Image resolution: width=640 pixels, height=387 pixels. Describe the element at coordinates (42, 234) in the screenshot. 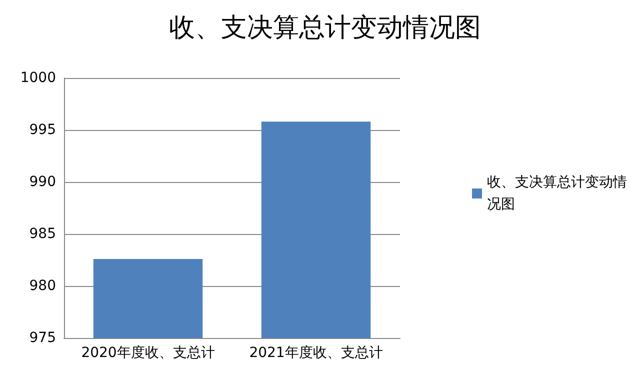

I see `y-tick-label: 985` at that location.